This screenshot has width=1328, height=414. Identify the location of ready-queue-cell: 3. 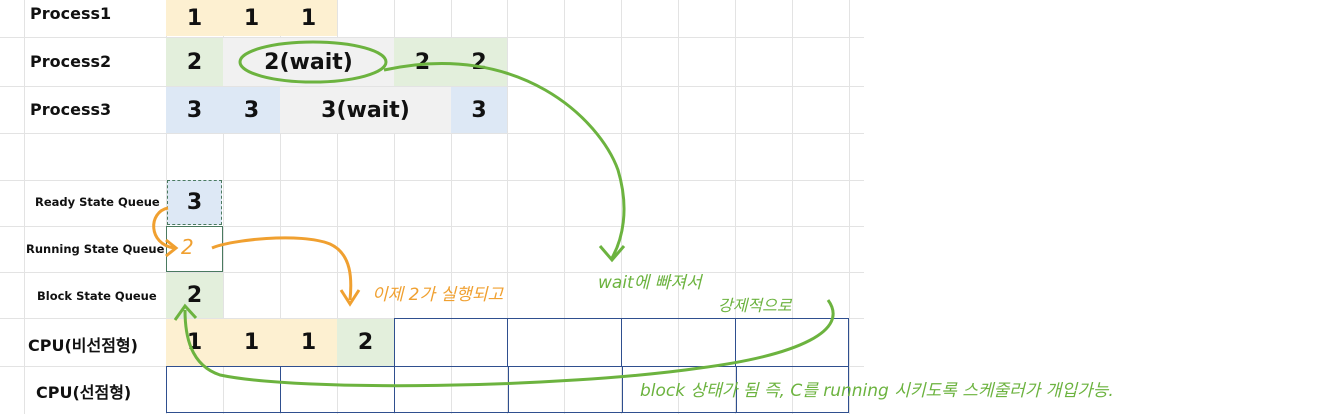
(194, 202).